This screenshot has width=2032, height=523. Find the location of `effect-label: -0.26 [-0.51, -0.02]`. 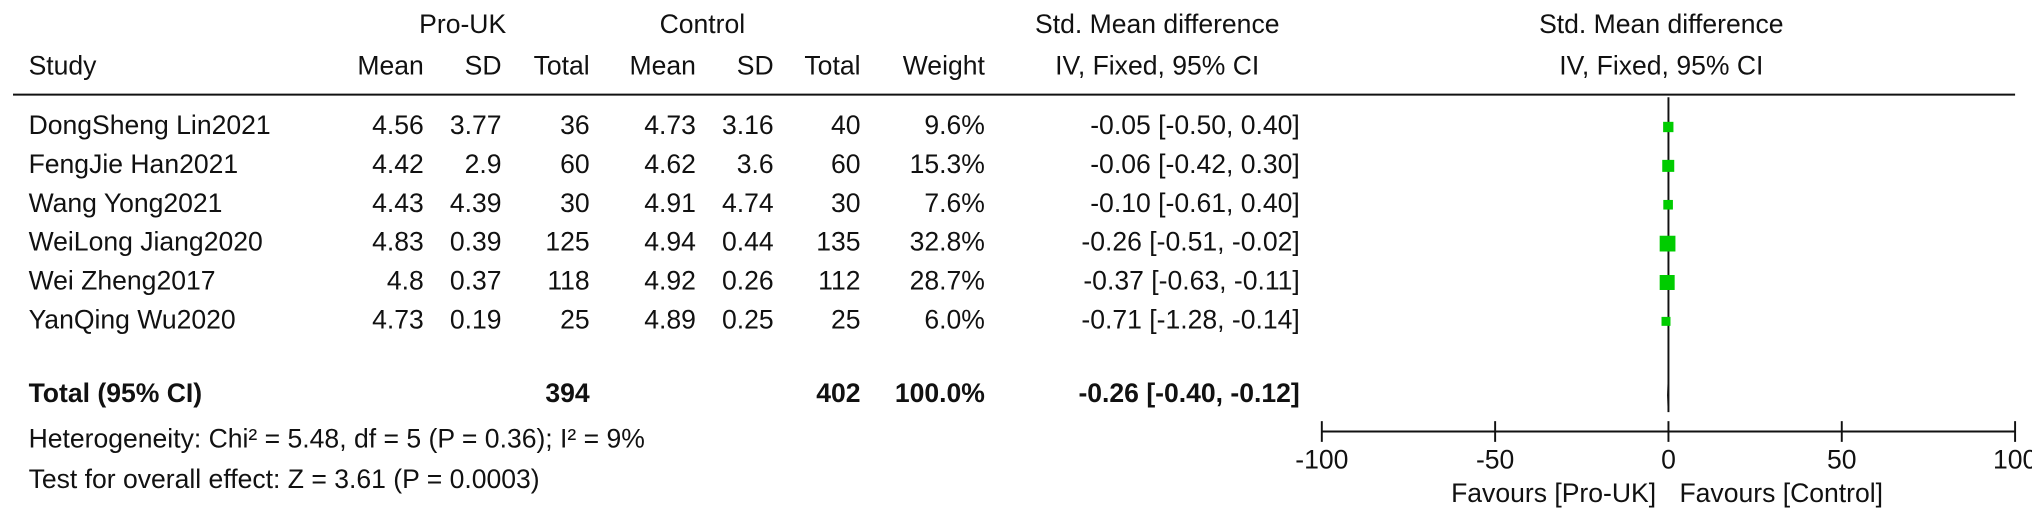

effect-label: -0.26 [-0.51, -0.02] is located at coordinates (1190, 242).